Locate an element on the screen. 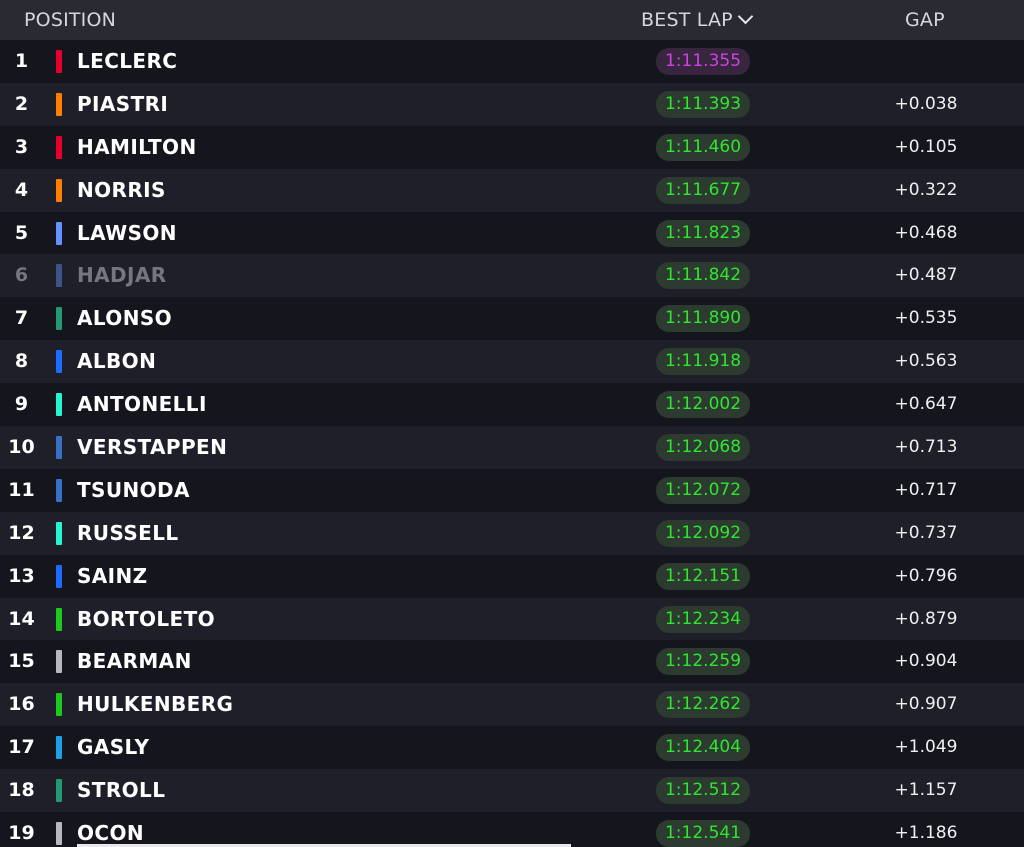 The height and width of the screenshot is (847, 1024). position-number: 11 is located at coordinates (21, 489).